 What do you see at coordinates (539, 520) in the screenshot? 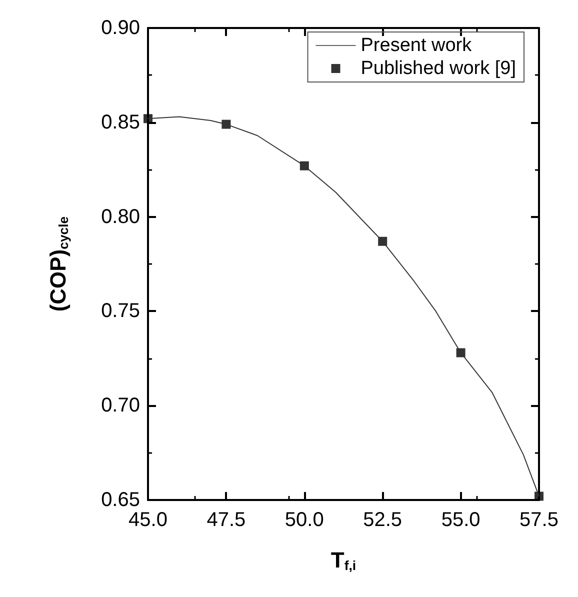
I see `x-tick-label: 57.5` at bounding box center [539, 520].